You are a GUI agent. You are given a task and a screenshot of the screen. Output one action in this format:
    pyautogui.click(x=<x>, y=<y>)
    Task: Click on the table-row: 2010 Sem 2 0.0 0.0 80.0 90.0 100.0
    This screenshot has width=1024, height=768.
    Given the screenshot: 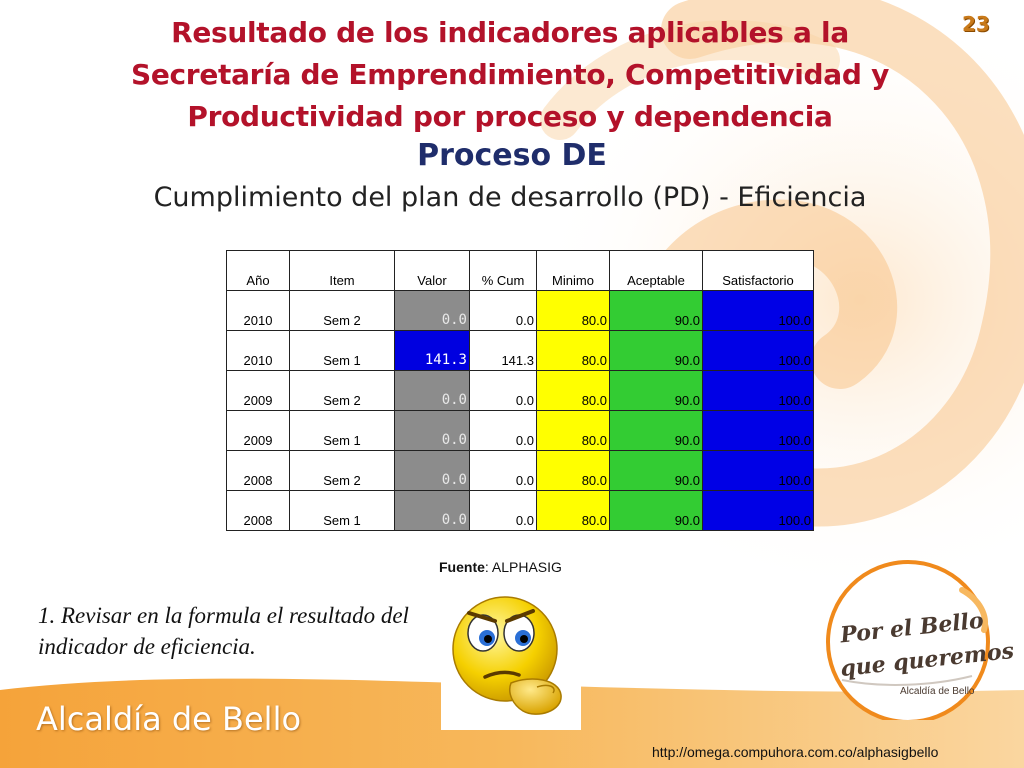 What is the action you would take?
    pyautogui.click(x=520, y=310)
    